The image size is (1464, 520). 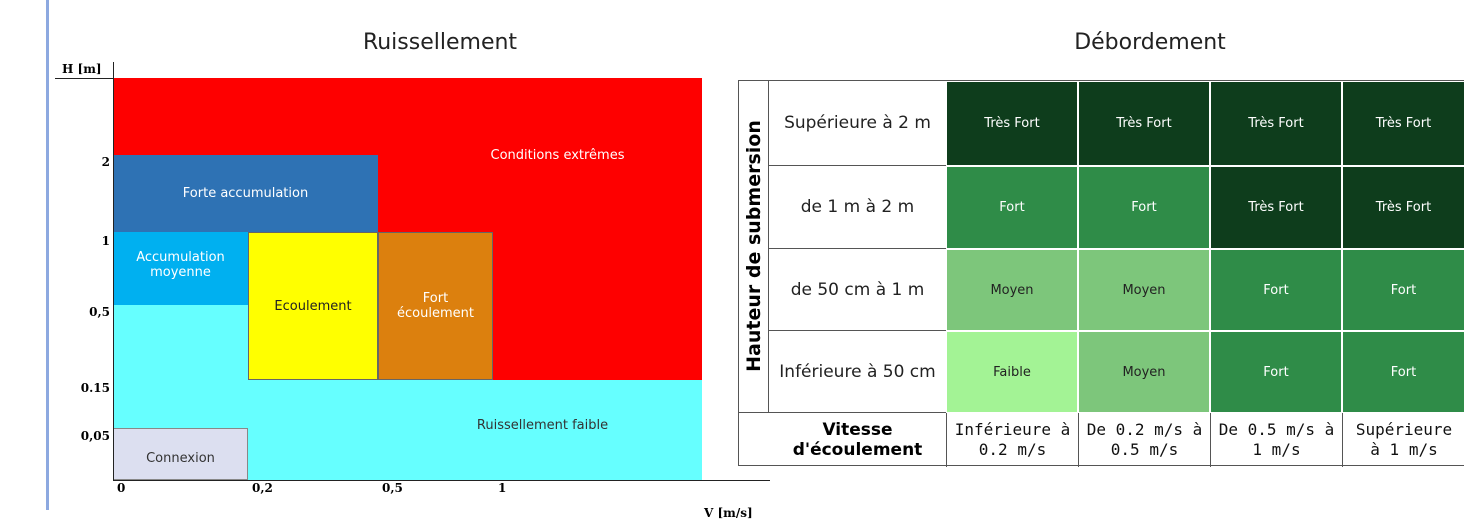 What do you see at coordinates (313, 306) in the screenshot?
I see `zone: Ecoulement` at bounding box center [313, 306].